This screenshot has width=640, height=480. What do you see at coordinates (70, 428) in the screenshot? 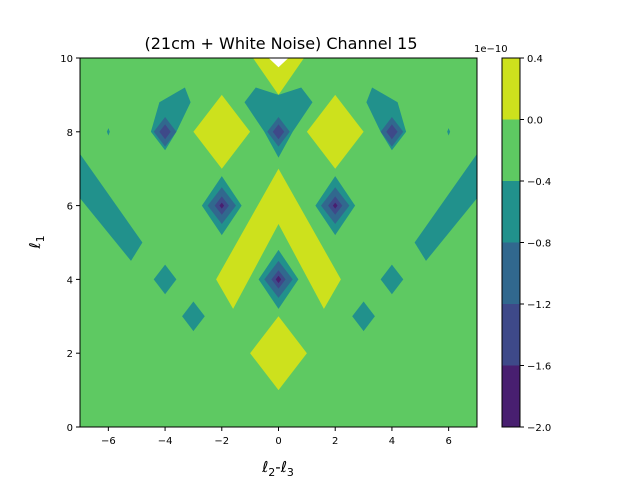
I see `y-tick-label: 0` at bounding box center [70, 428].